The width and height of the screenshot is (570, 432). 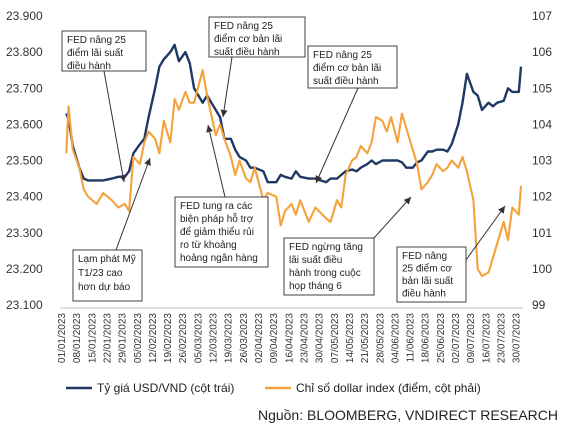 What do you see at coordinates (426, 338) in the screenshot?
I see `x-tick-label: 18/06/2023` at bounding box center [426, 338].